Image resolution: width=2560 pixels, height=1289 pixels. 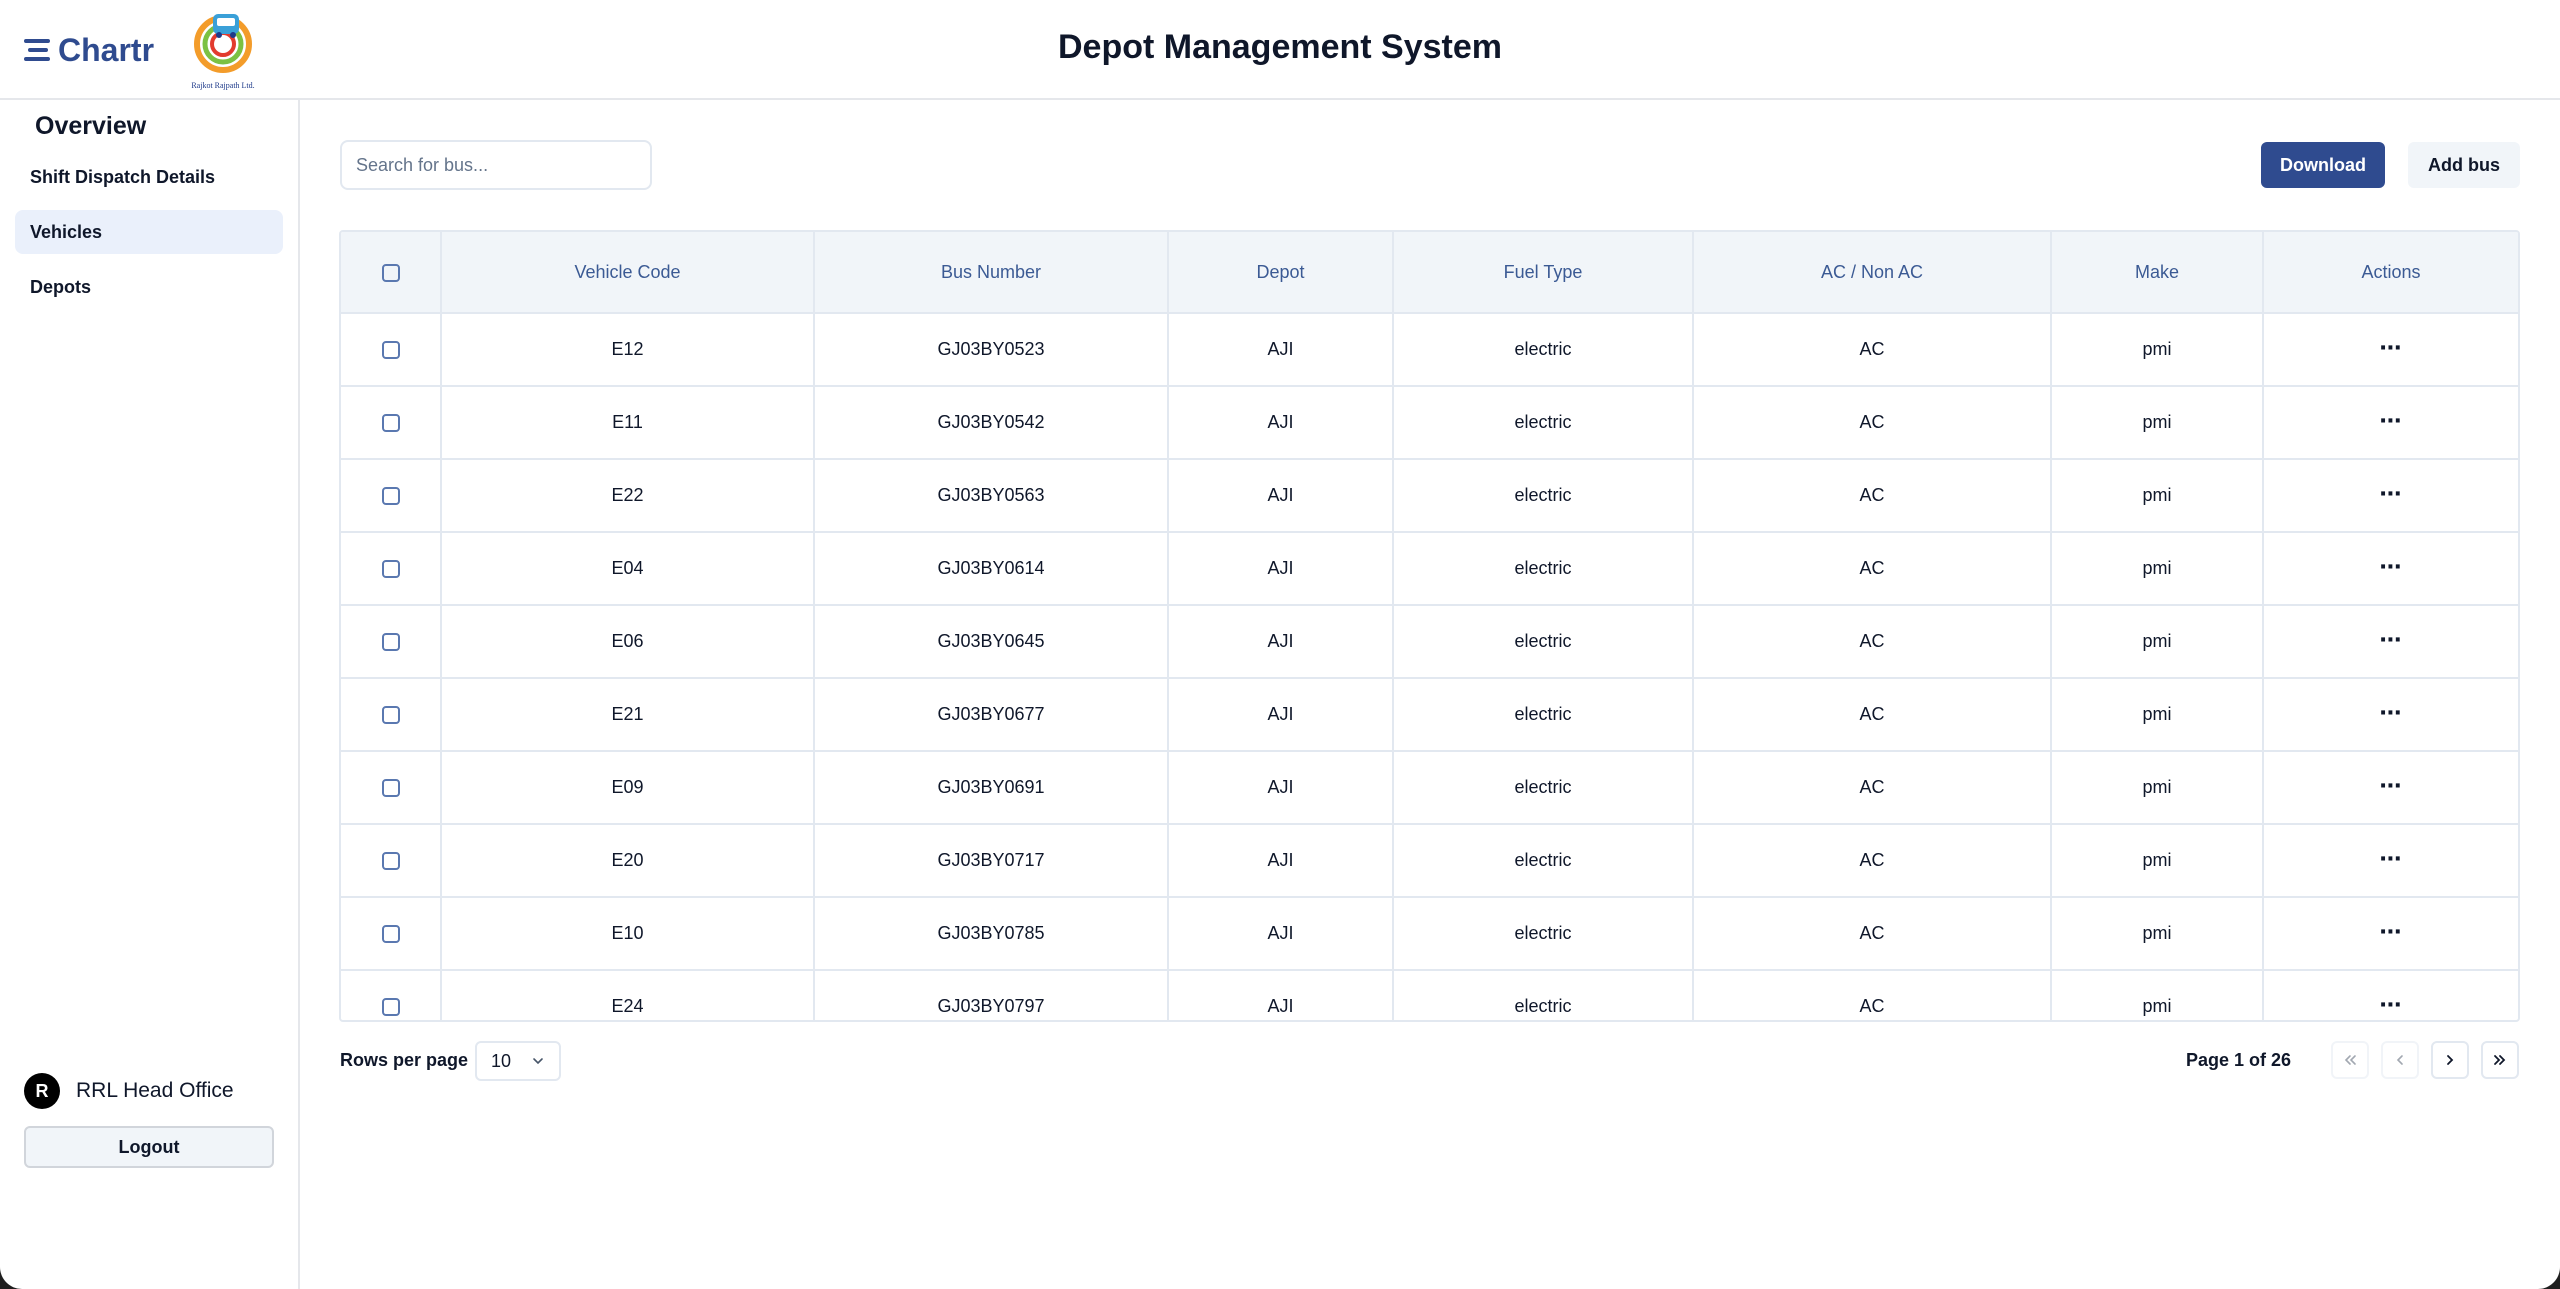 I want to click on rows-per-page-select: 10, so click(x=518, y=1061).